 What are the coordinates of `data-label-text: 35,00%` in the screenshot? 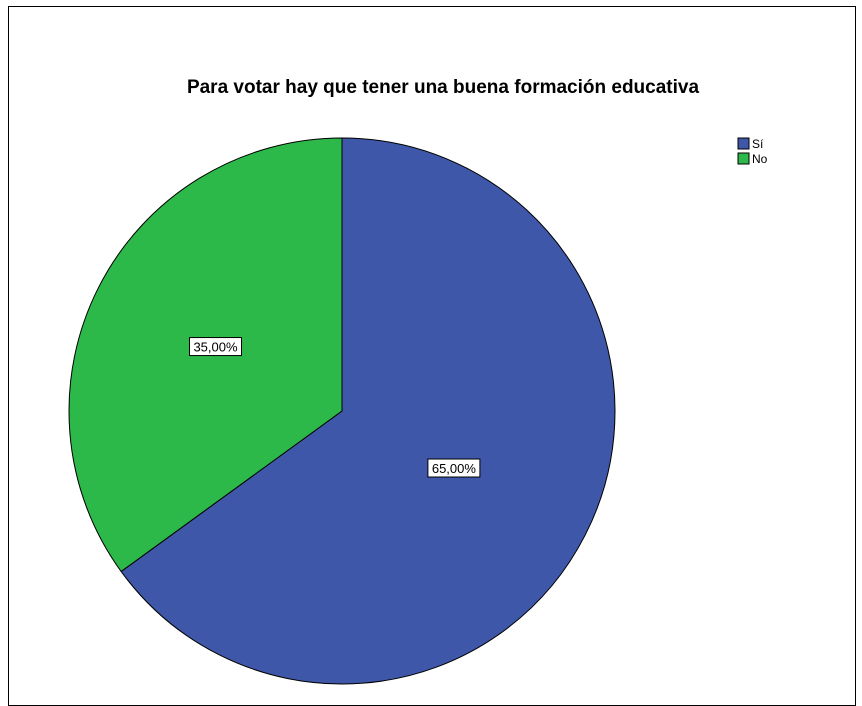 It's located at (215, 347).